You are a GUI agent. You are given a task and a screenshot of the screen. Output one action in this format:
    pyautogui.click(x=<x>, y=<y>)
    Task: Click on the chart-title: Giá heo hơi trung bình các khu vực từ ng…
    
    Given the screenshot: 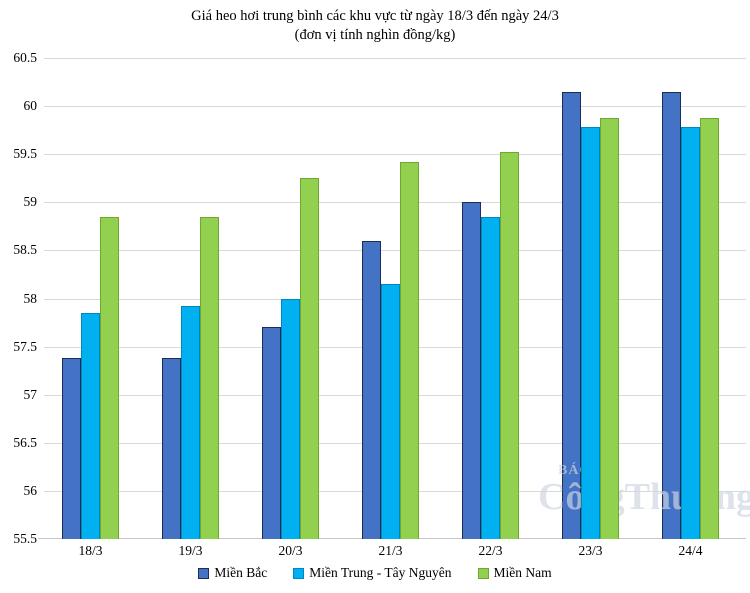 What is the action you would take?
    pyautogui.click(x=375, y=16)
    